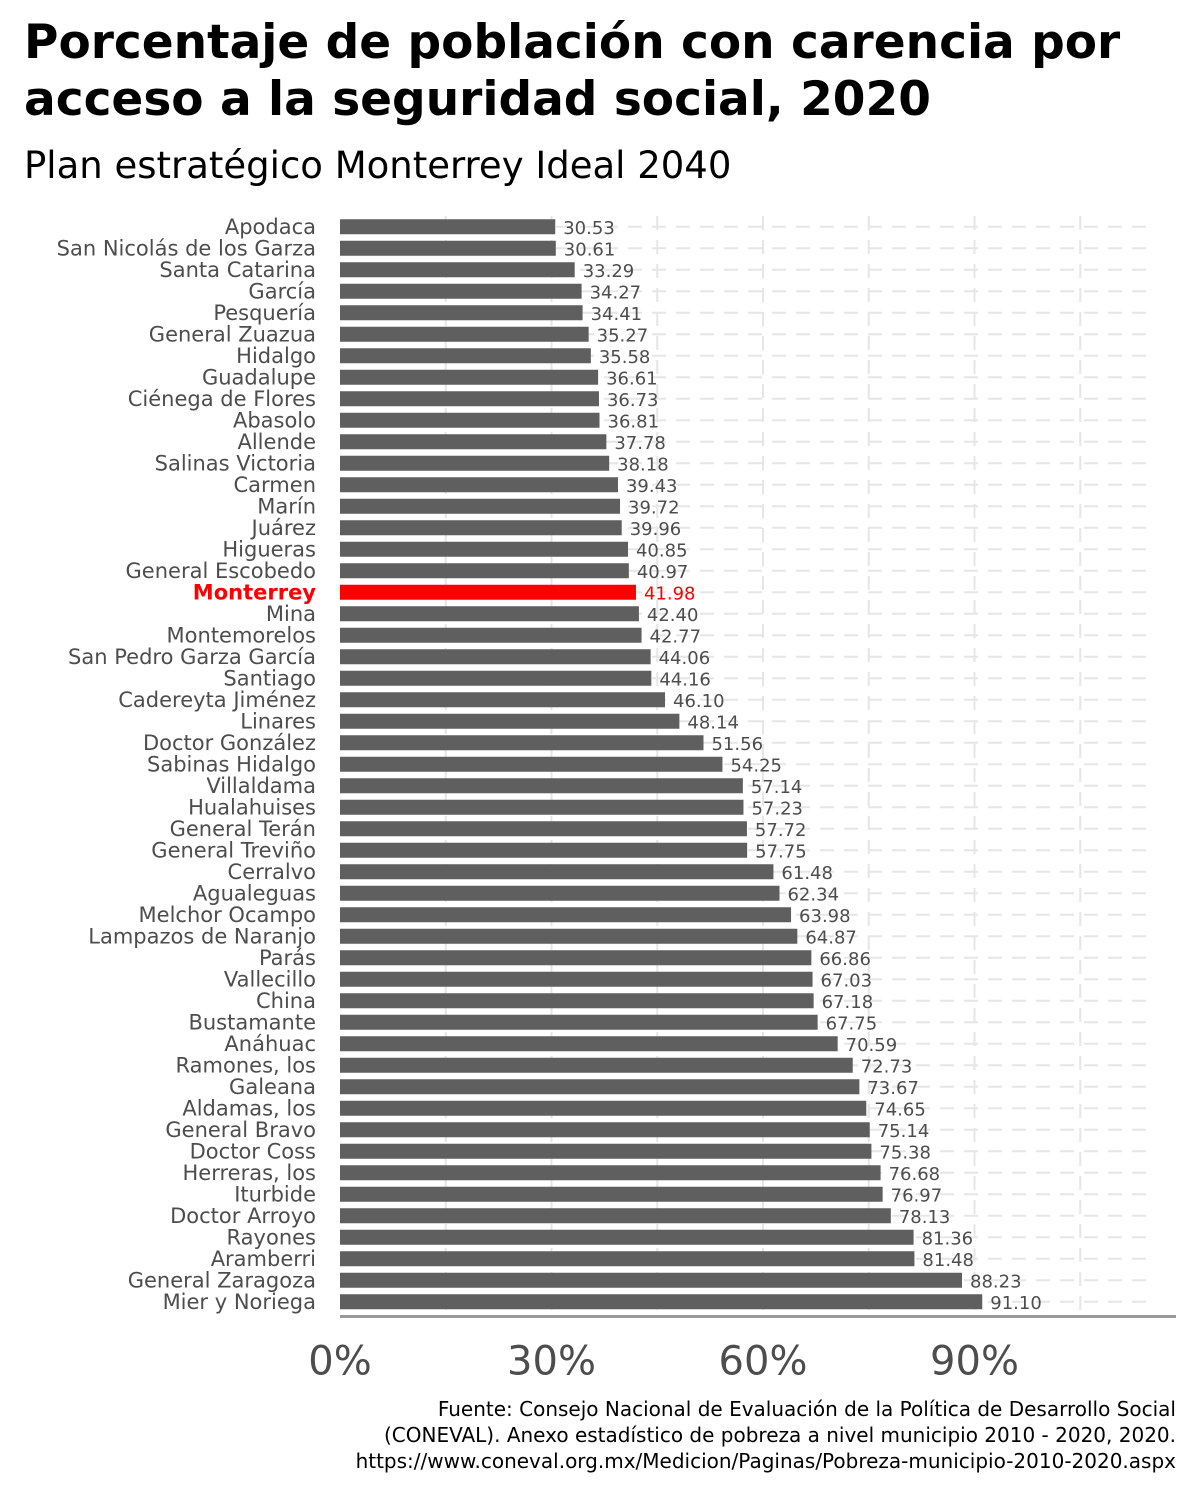 This screenshot has height=1500, width=1200. Describe the element at coordinates (900, 1109) in the screenshot. I see `value-label: 74.65` at that location.